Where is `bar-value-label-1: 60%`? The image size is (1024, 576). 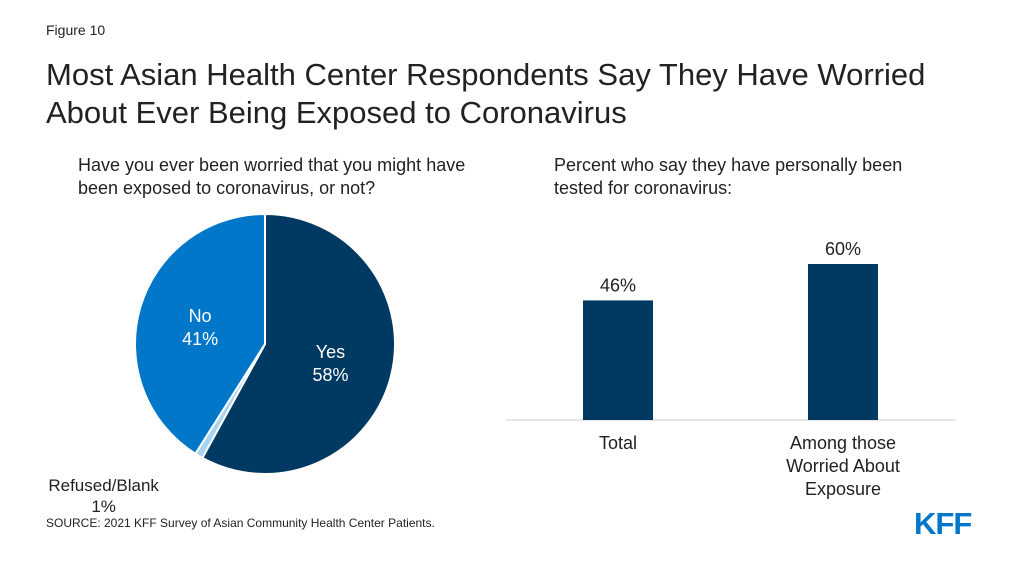
bar-value-label-1: 60% is located at coordinates (843, 249).